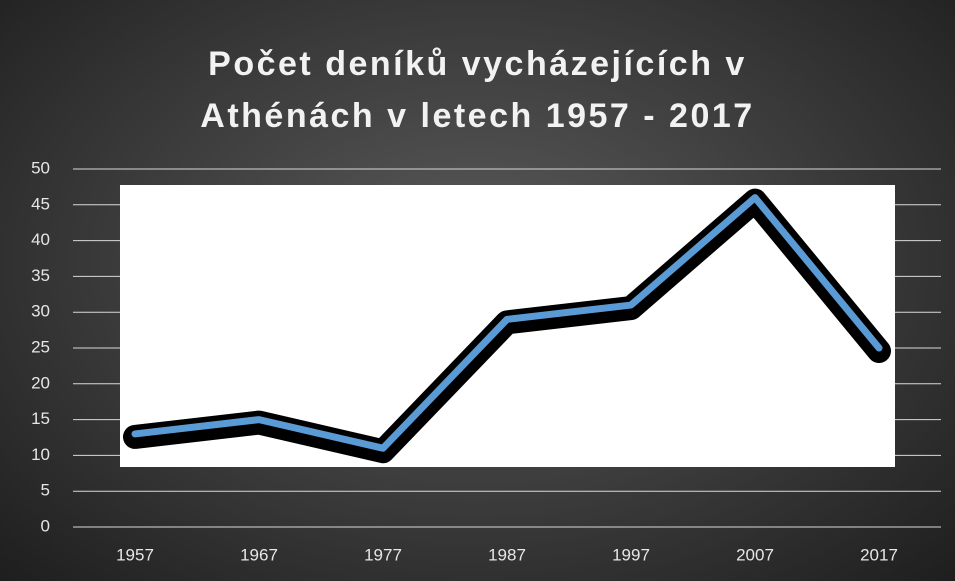  I want to click on x-tick-label: 2007, so click(755, 554).